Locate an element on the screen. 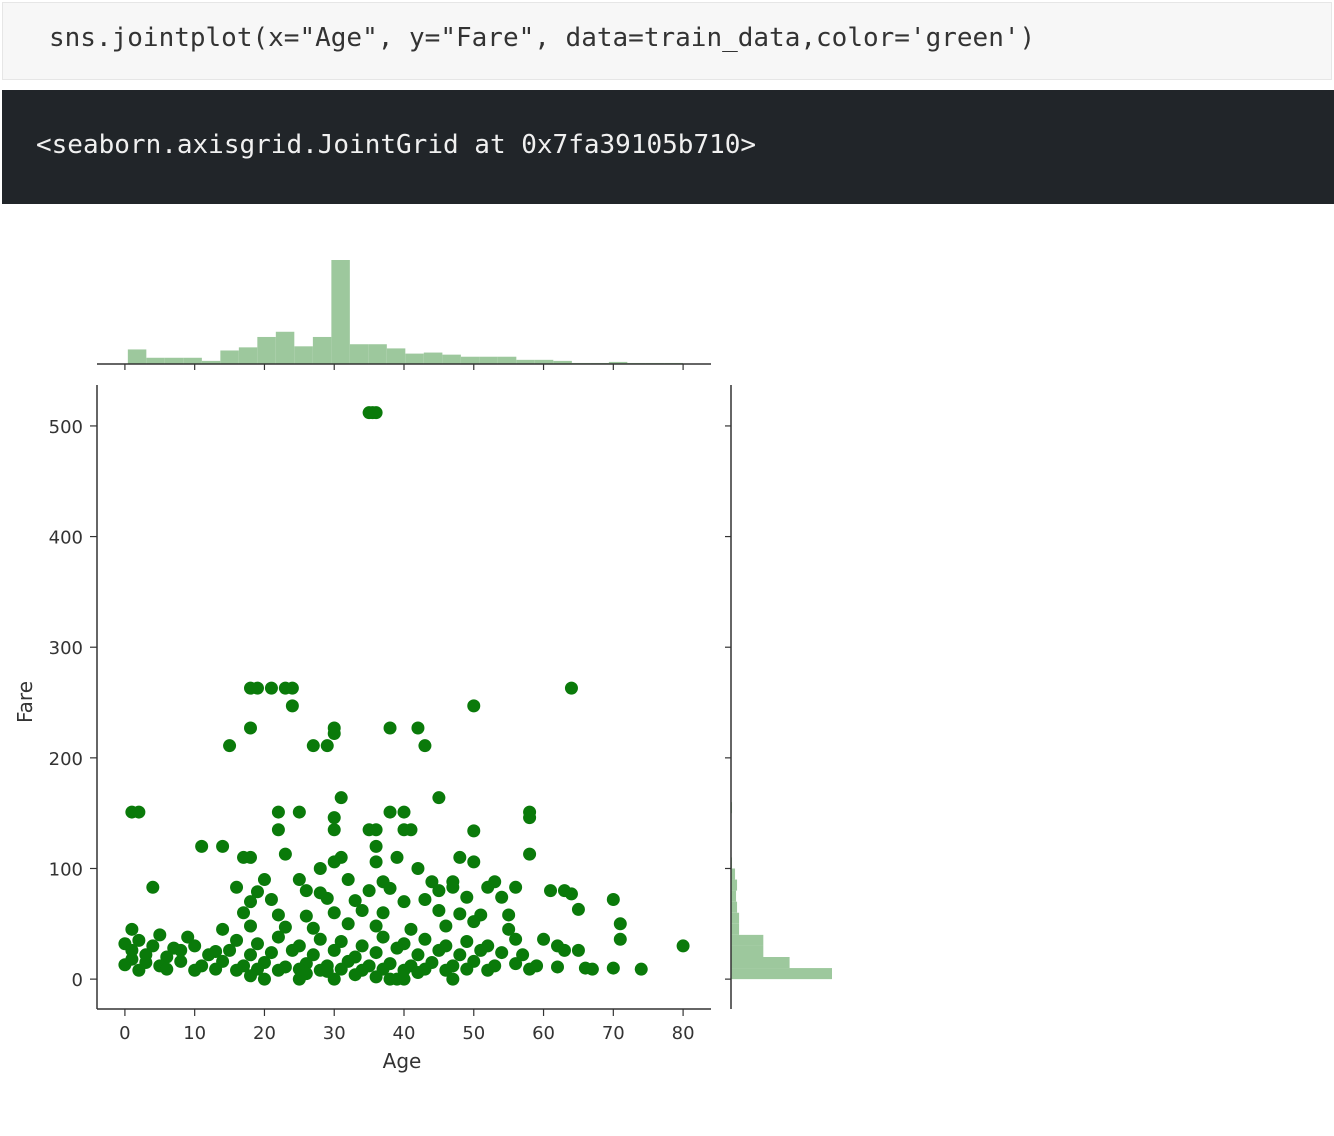 The image size is (1334, 1136). x-tick-label: 20 is located at coordinates (264, 1033).